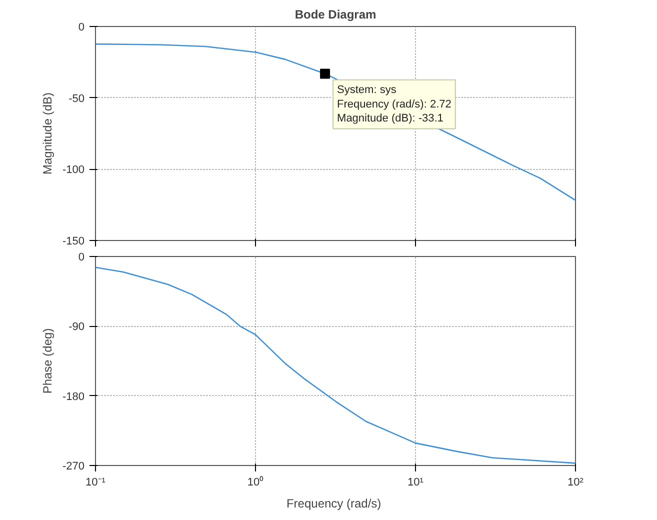 The width and height of the screenshot is (657, 520). Describe the element at coordinates (255, 482) in the screenshot. I see `x-tick-label: 10⁰` at that location.